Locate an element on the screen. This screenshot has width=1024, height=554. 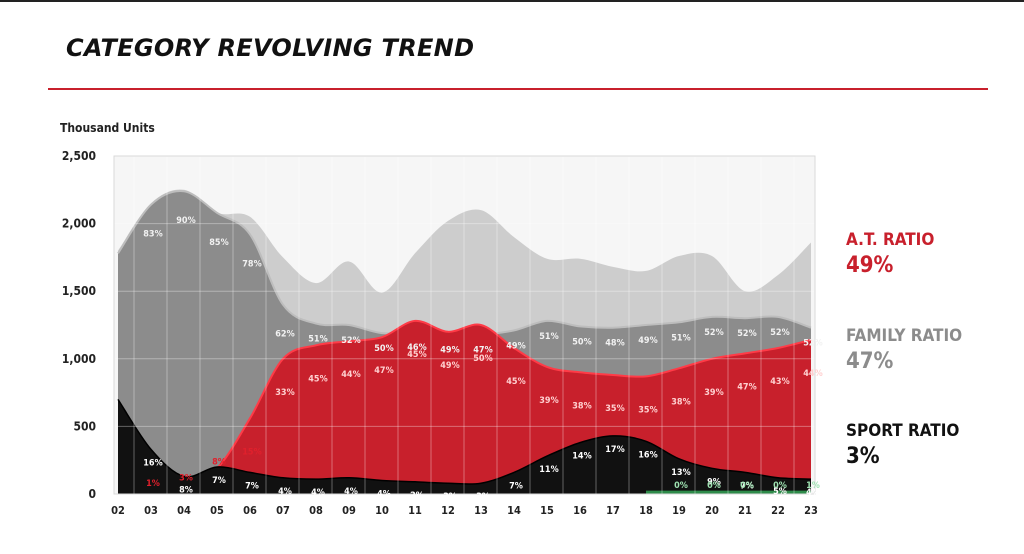
data-label-a-t: 33% is located at coordinates (284, 393).